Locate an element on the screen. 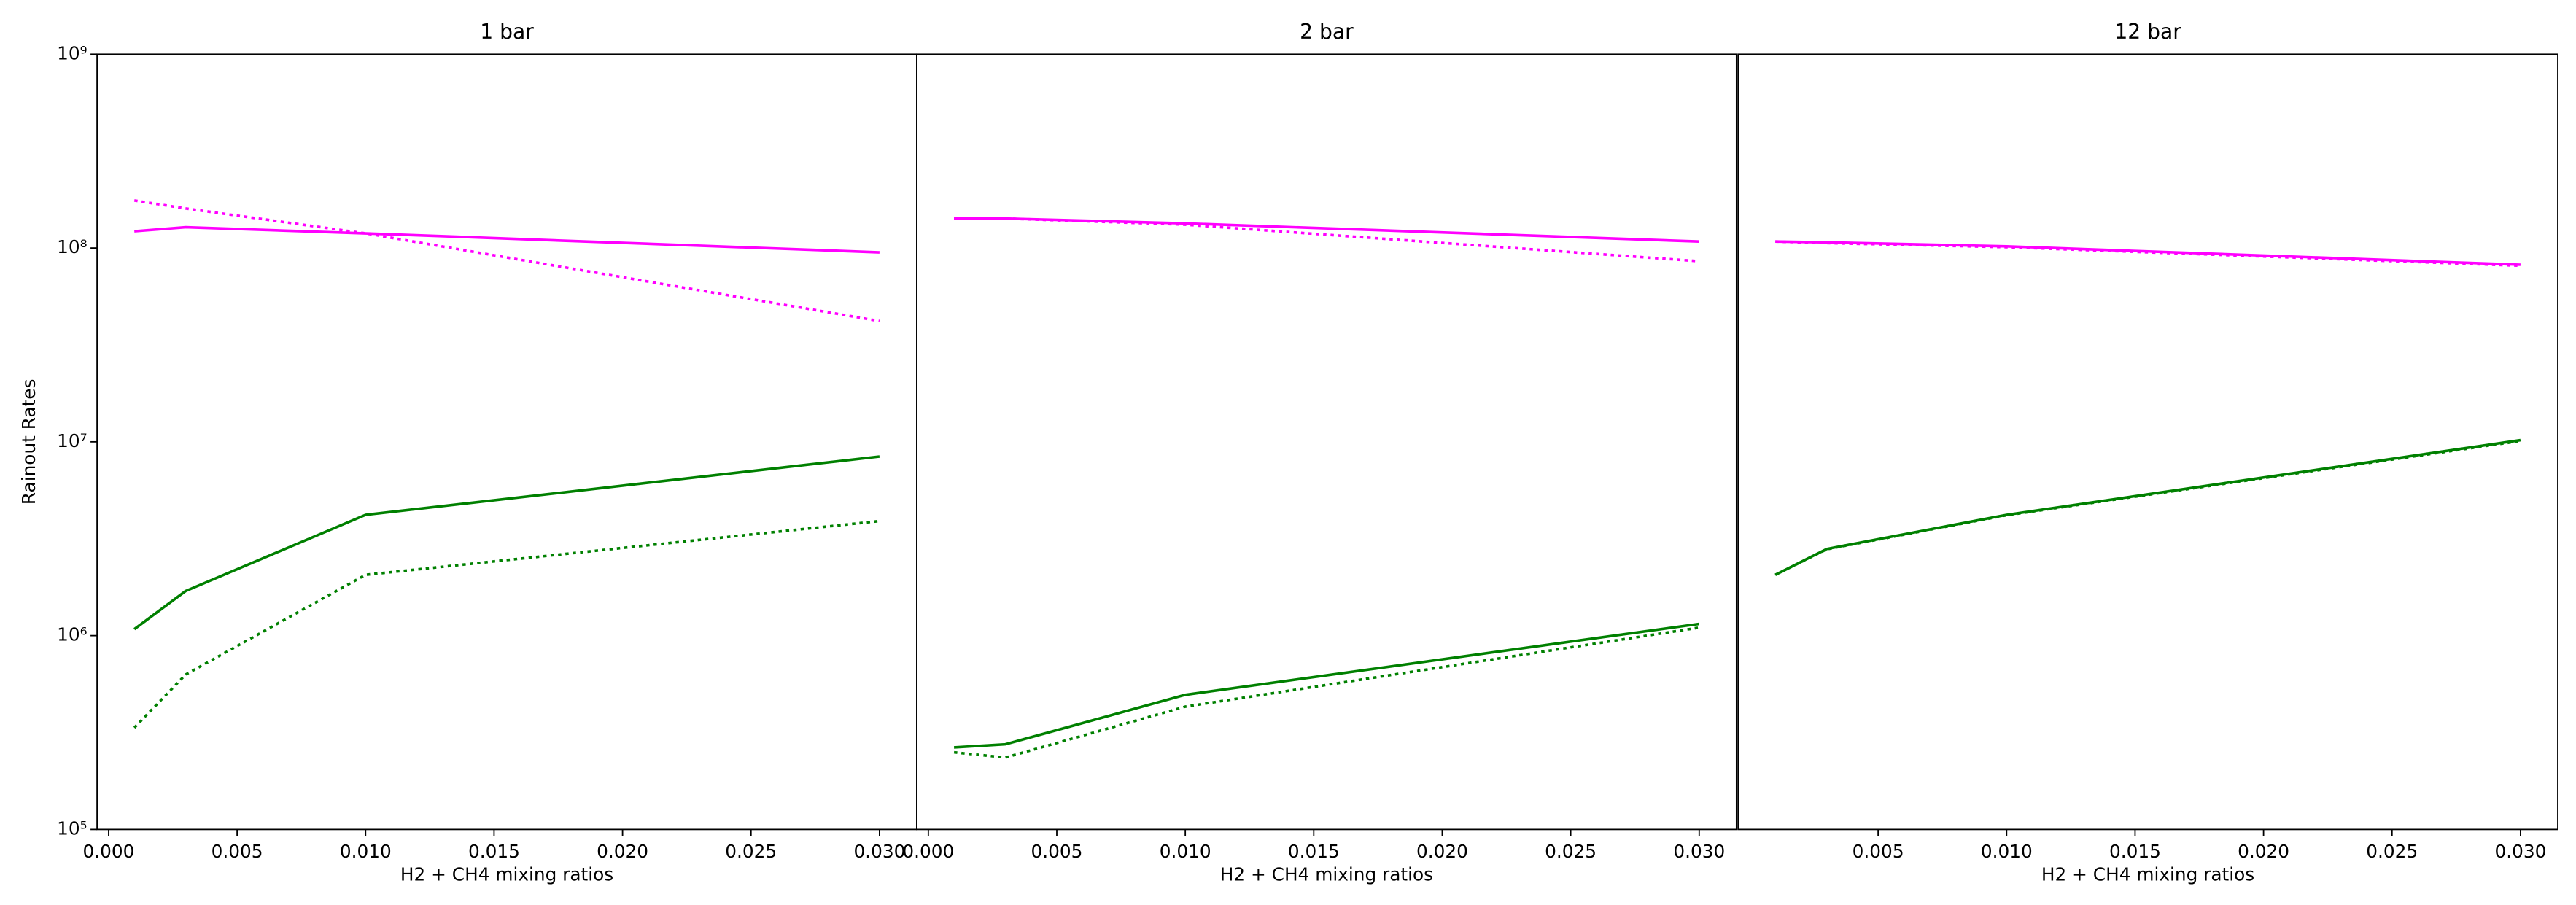  y-tick-label: 10⁹ is located at coordinates (73, 53).